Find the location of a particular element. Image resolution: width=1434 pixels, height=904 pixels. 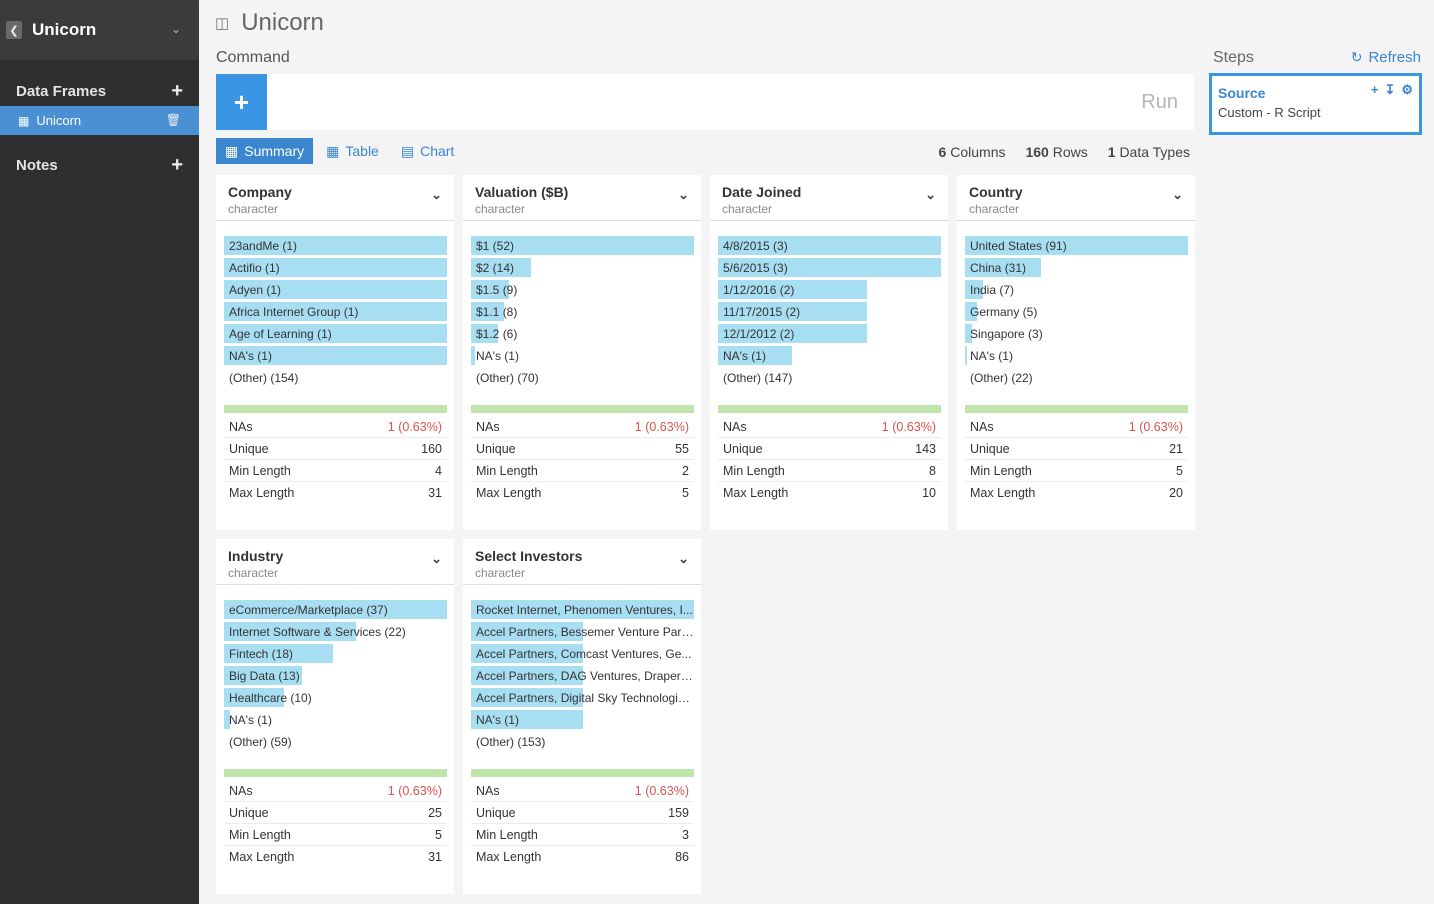

frequency-item: 11/17/2015 (2) is located at coordinates (829, 312).